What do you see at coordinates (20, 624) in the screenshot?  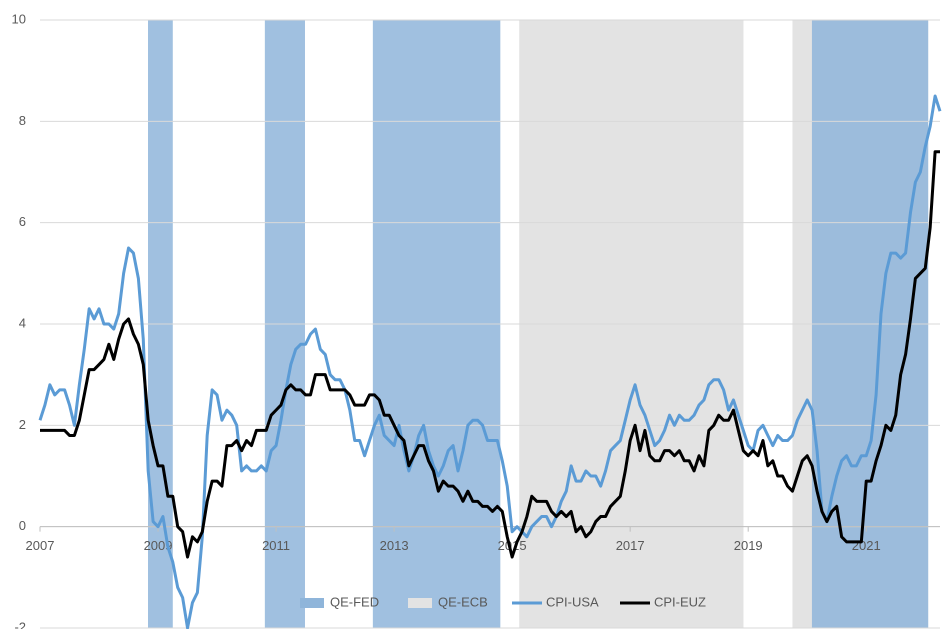 I see `y-tick-label: -2` at bounding box center [20, 624].